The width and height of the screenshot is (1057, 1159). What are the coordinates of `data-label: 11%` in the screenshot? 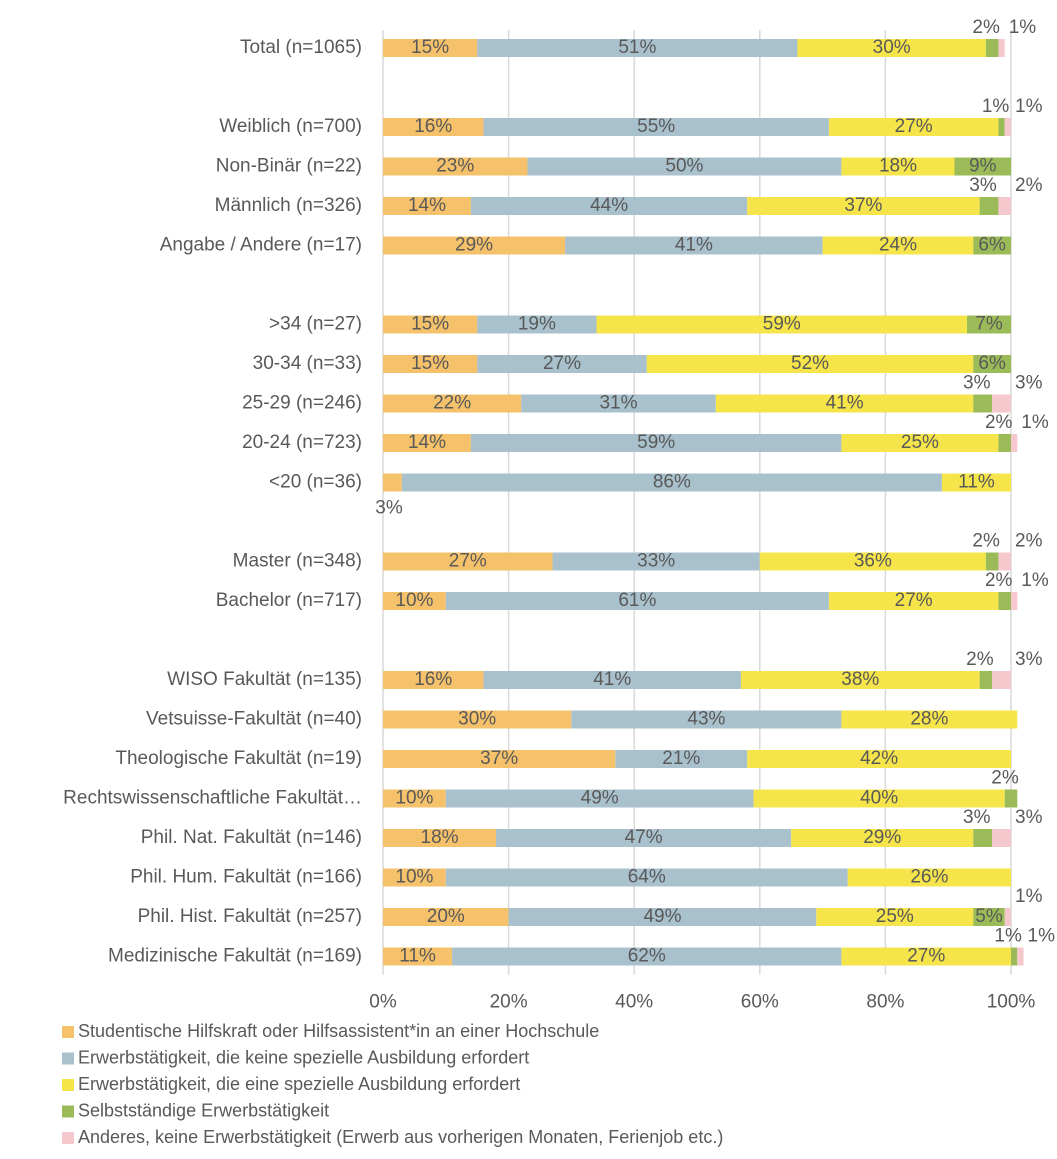 It's located at (976, 482).